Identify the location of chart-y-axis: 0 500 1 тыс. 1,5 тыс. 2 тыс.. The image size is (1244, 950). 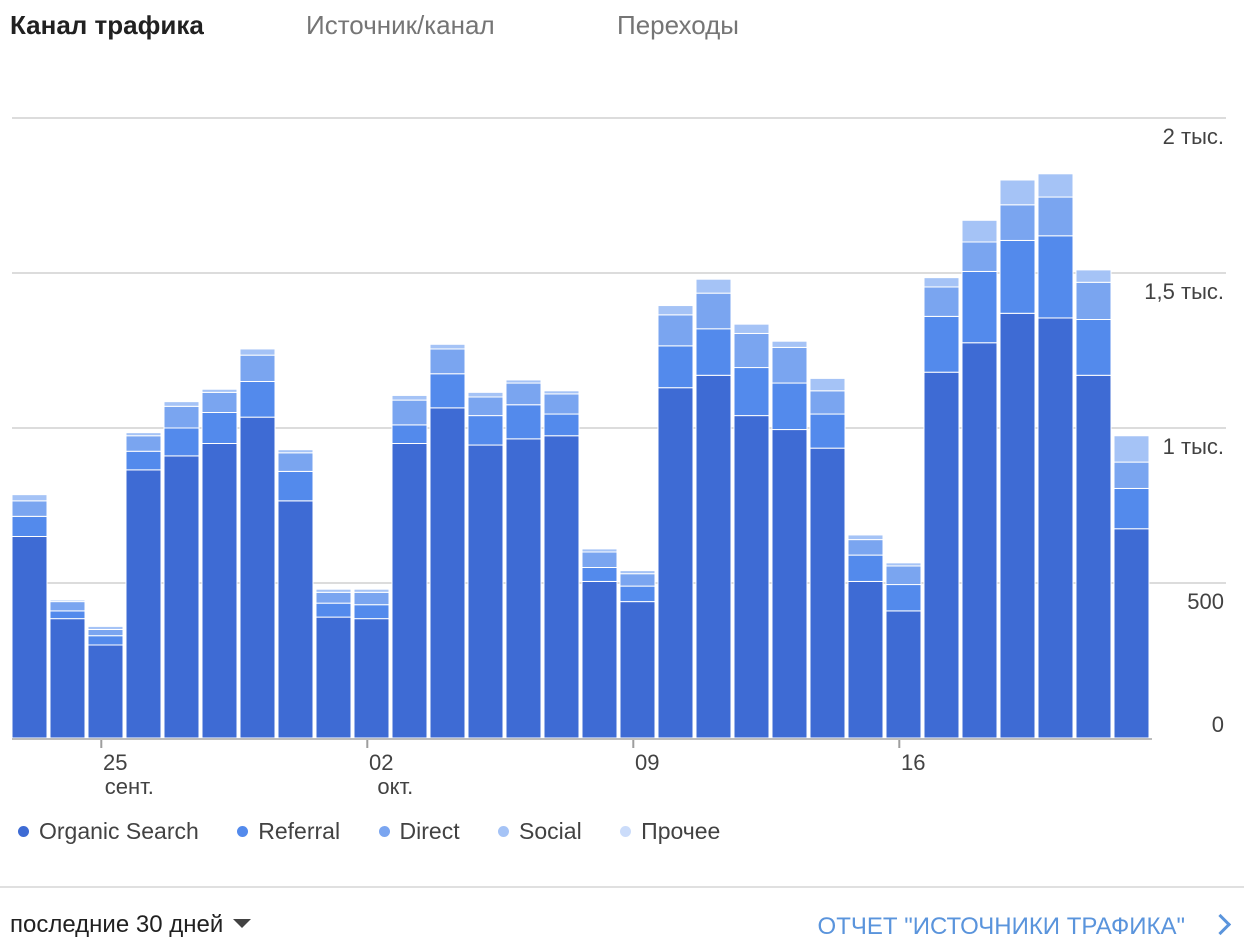
(1184, 430).